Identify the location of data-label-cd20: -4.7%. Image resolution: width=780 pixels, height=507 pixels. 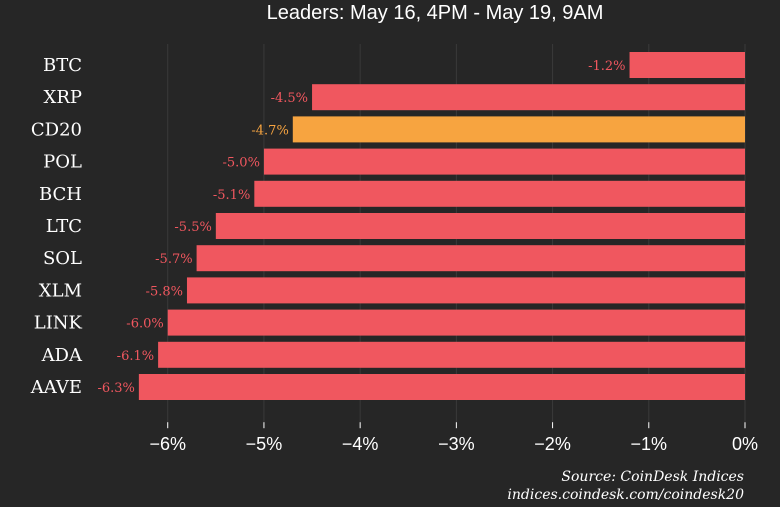
(269, 130).